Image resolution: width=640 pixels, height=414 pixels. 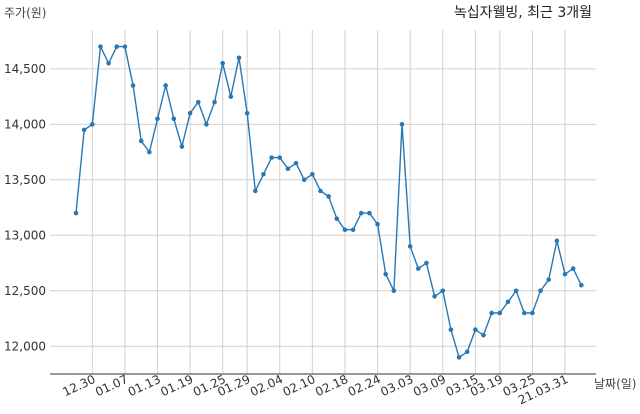 What do you see at coordinates (25, 291) in the screenshot?
I see `y-tick-label: 12,500` at bounding box center [25, 291].